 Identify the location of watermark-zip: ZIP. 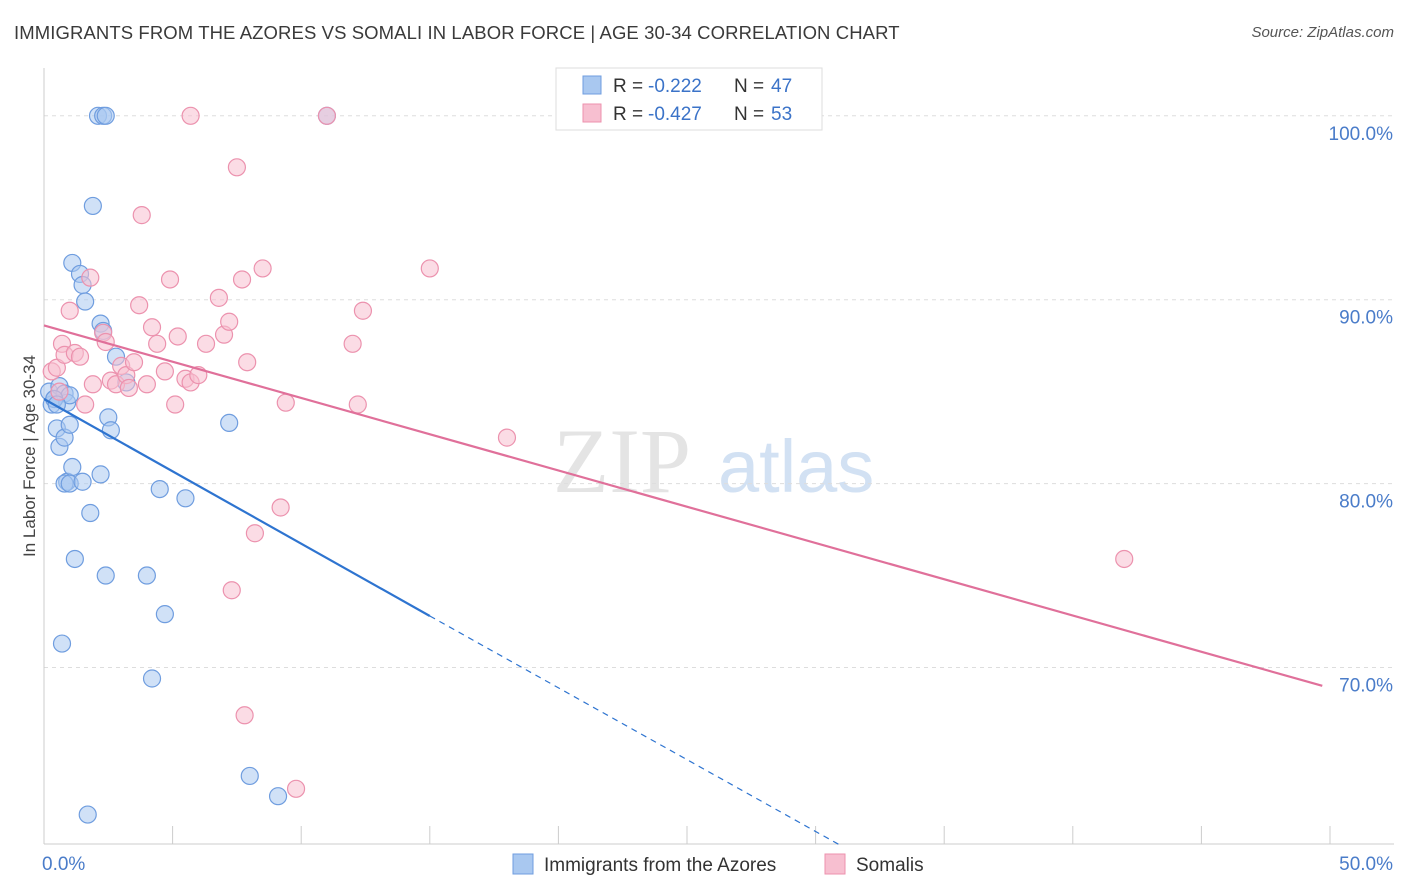
(622, 461).